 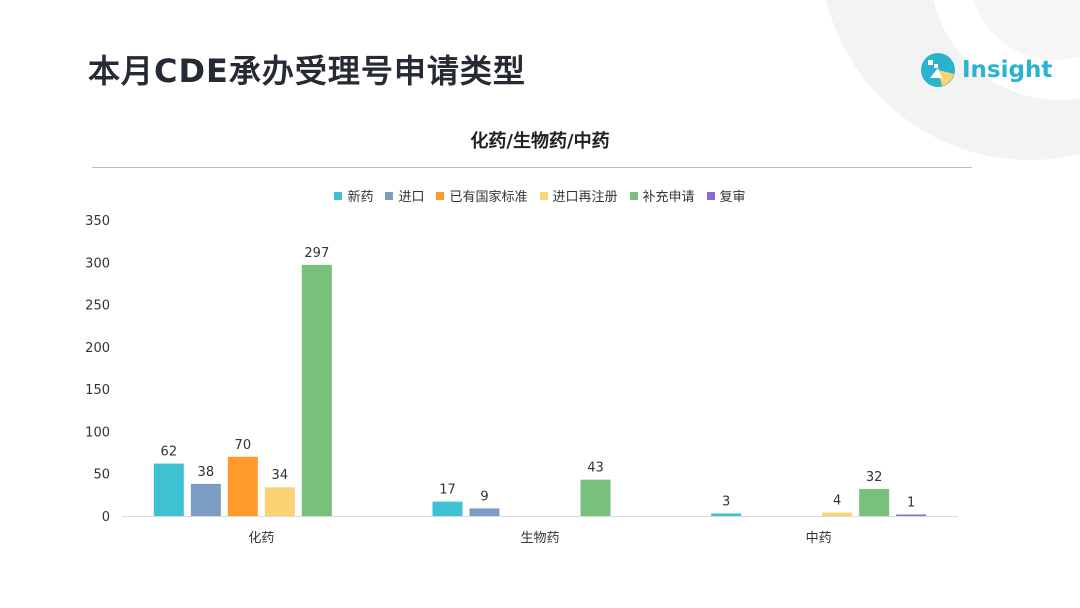 I want to click on legend-label: 已有国家标准, so click(x=488, y=197).